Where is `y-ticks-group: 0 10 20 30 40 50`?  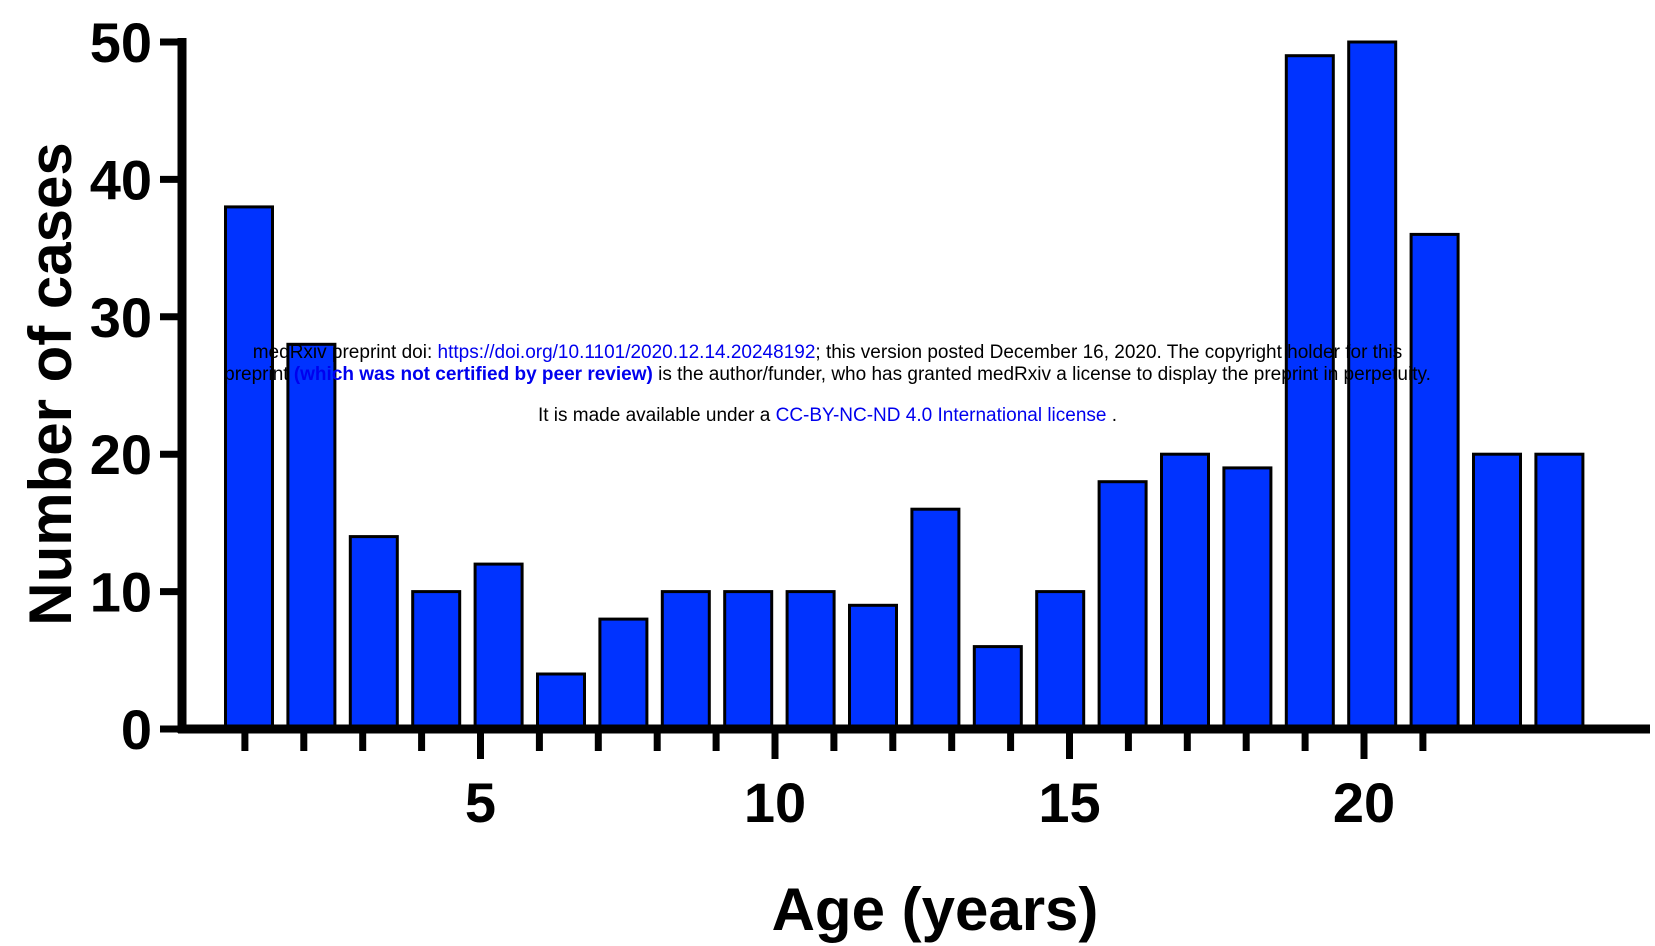 y-ticks-group: 0 10 20 30 40 50 is located at coordinates (136, 386).